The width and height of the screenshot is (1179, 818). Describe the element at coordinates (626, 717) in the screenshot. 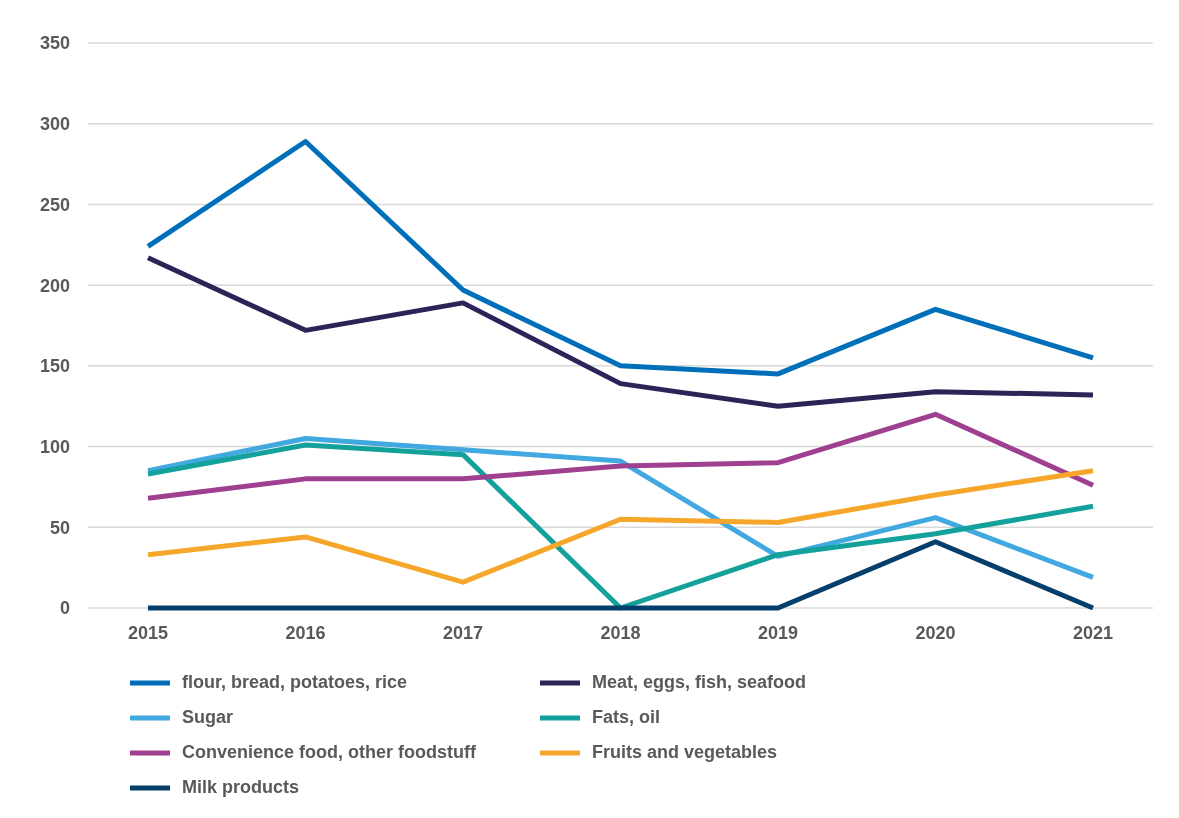

I see `legend-label: Fats, oil` at that location.